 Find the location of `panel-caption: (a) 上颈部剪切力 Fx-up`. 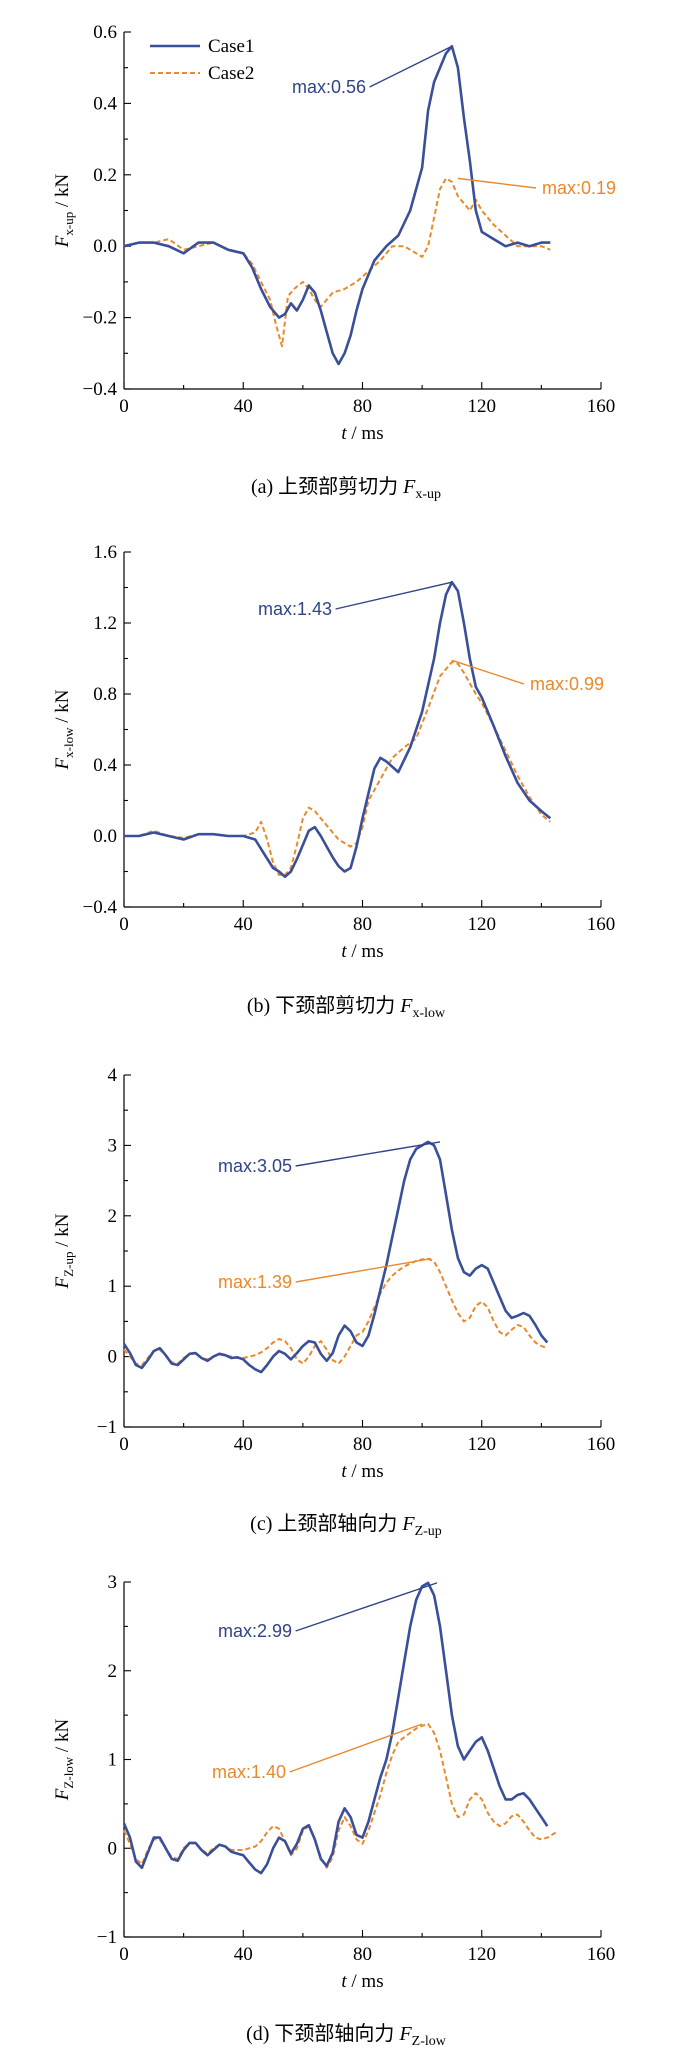

panel-caption: (a) 上颈部剪切力 Fx-up is located at coordinates (346, 488).